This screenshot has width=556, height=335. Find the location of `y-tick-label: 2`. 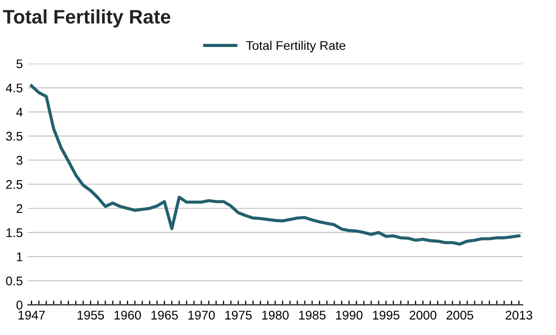

y-tick-label: 2 is located at coordinates (19, 208).